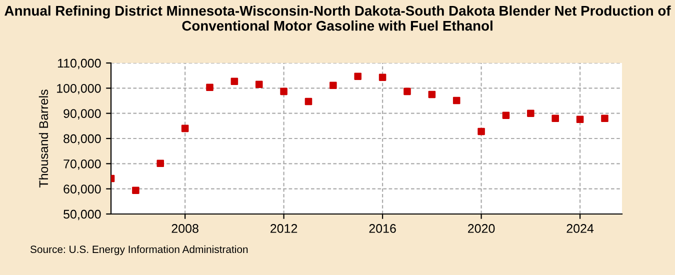 The image size is (675, 275). I want to click on y-axis-title: Thousand Barrels, so click(43, 139).